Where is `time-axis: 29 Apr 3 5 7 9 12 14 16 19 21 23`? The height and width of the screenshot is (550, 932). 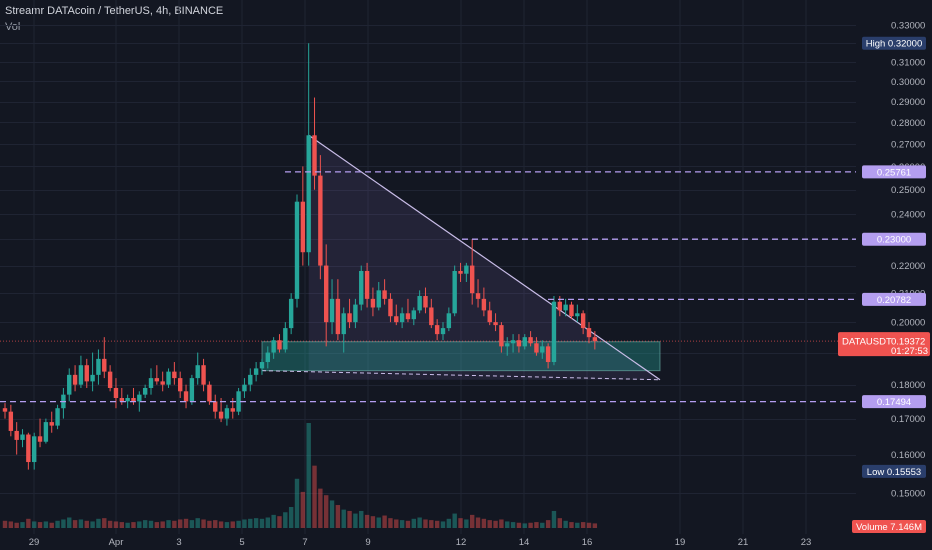 time-axis: 29 Apr 3 5 7 9 12 14 16 19 21 23 is located at coordinates (420, 542).